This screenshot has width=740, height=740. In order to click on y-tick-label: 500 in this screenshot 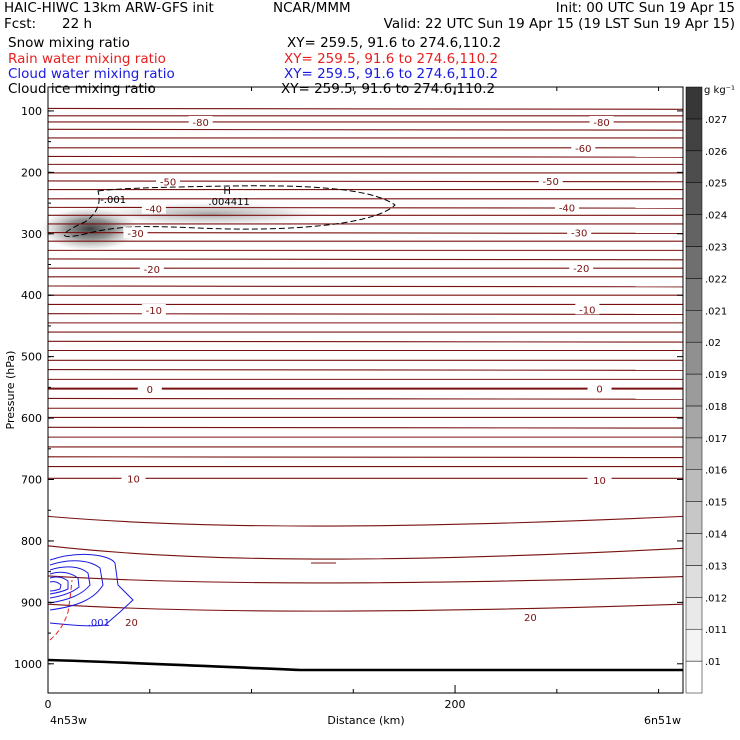, I will do `click(31, 357)`.